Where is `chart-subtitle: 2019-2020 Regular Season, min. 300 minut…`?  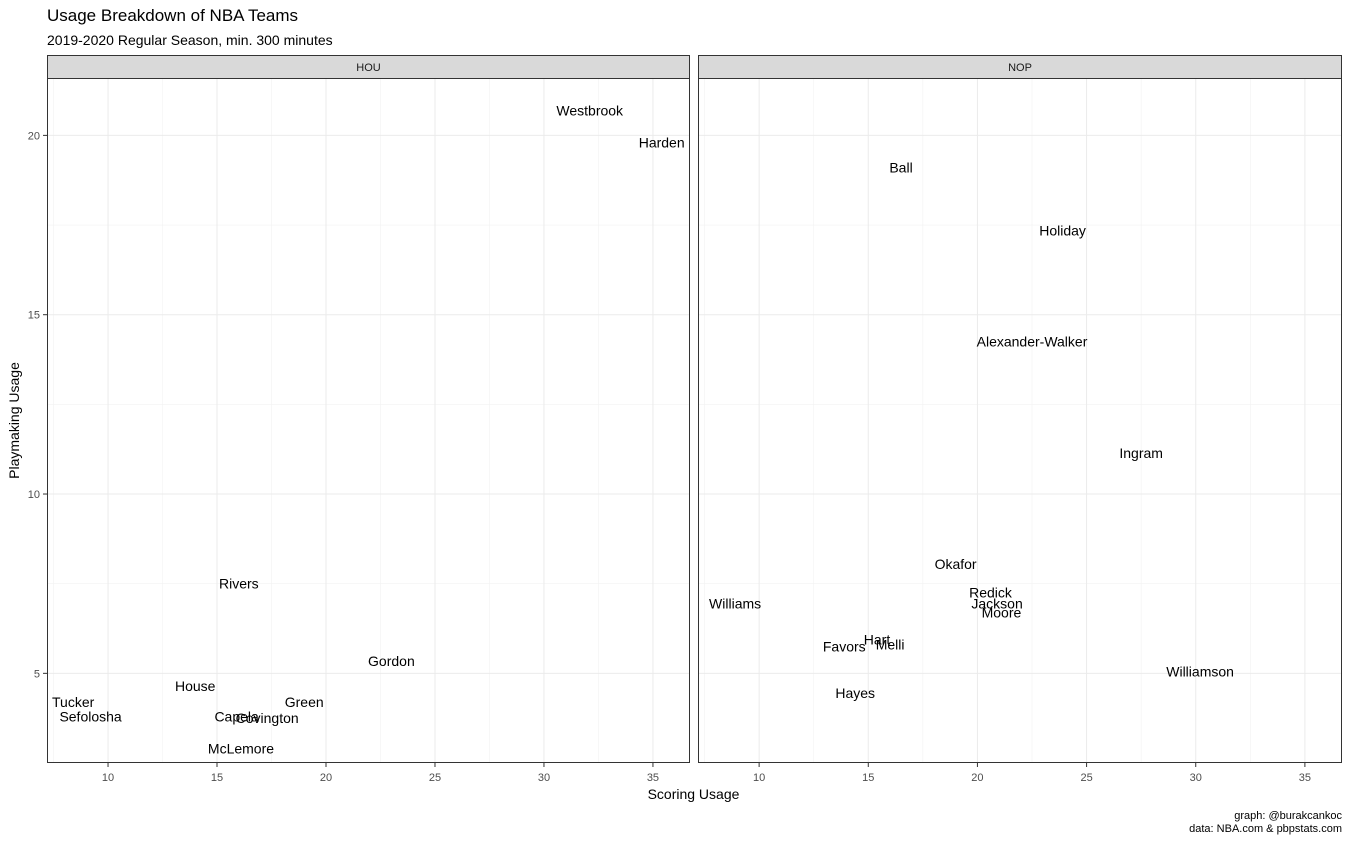 chart-subtitle: 2019-2020 Regular Season, min. 300 minut… is located at coordinates (190, 40).